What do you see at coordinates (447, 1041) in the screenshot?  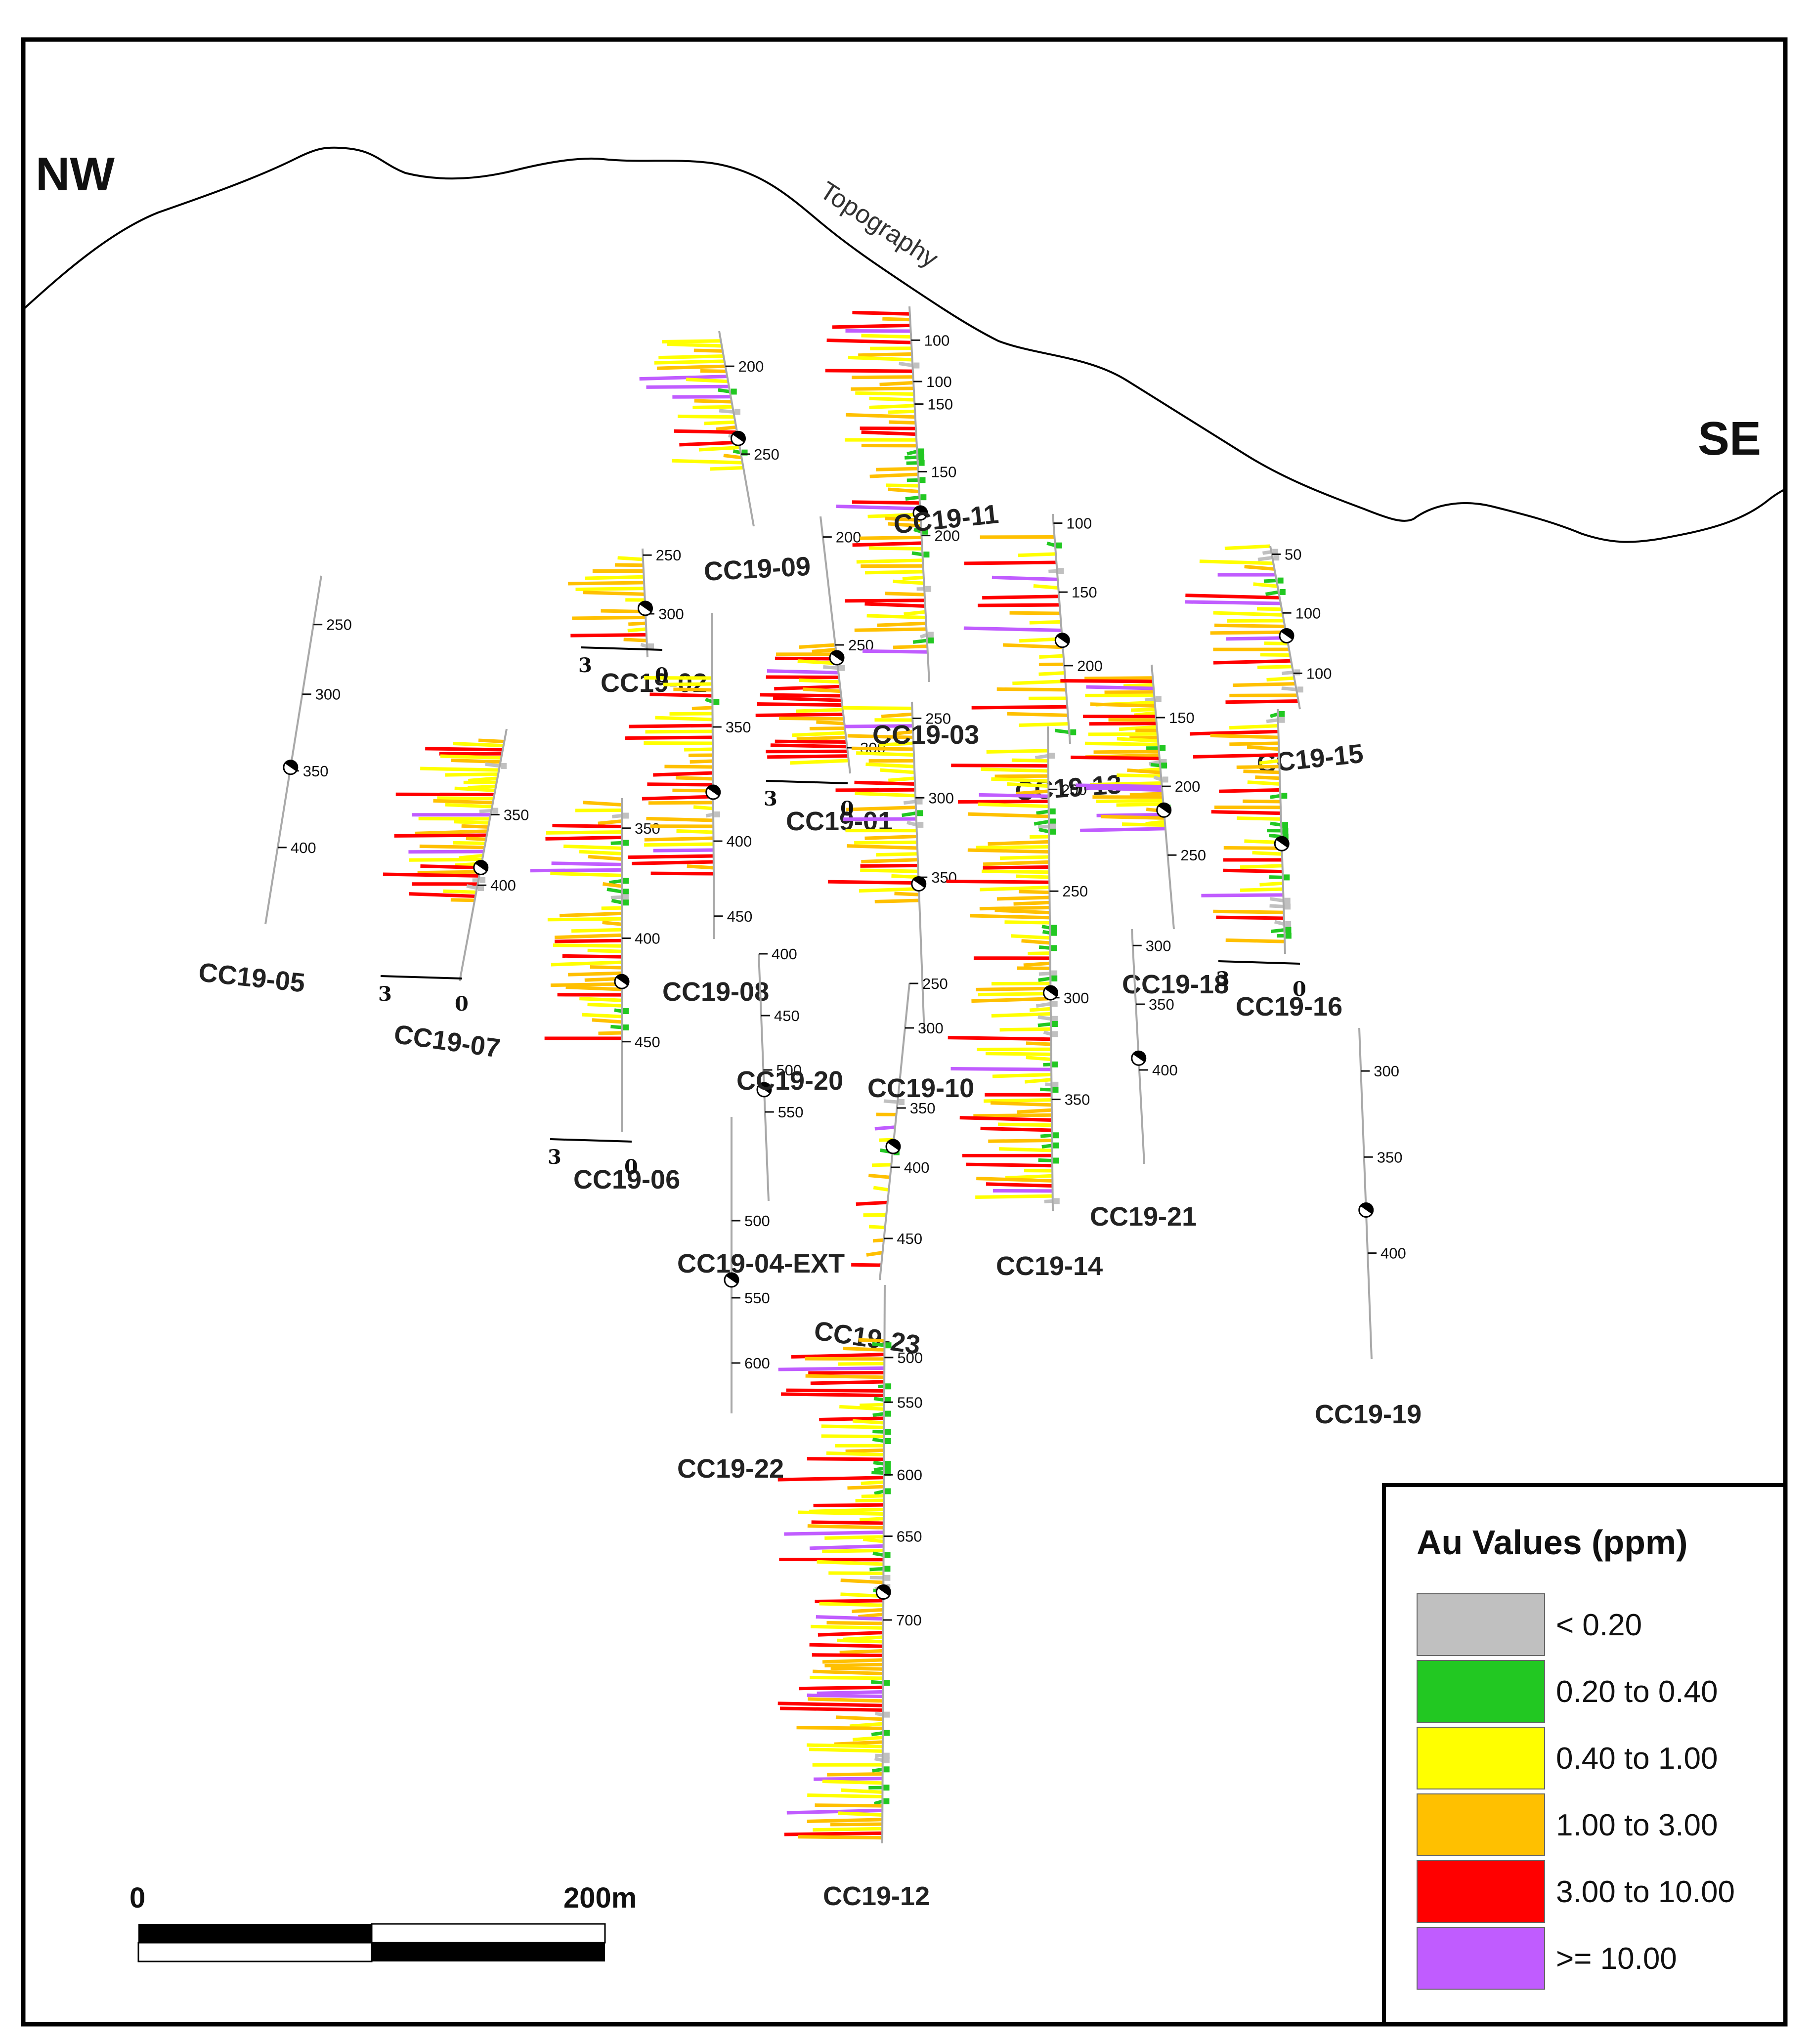 I see `hole-label: CC19-07` at bounding box center [447, 1041].